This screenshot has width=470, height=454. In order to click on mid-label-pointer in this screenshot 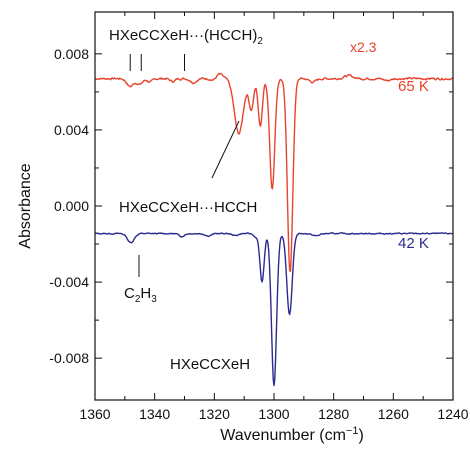, I will do `click(225, 149)`.